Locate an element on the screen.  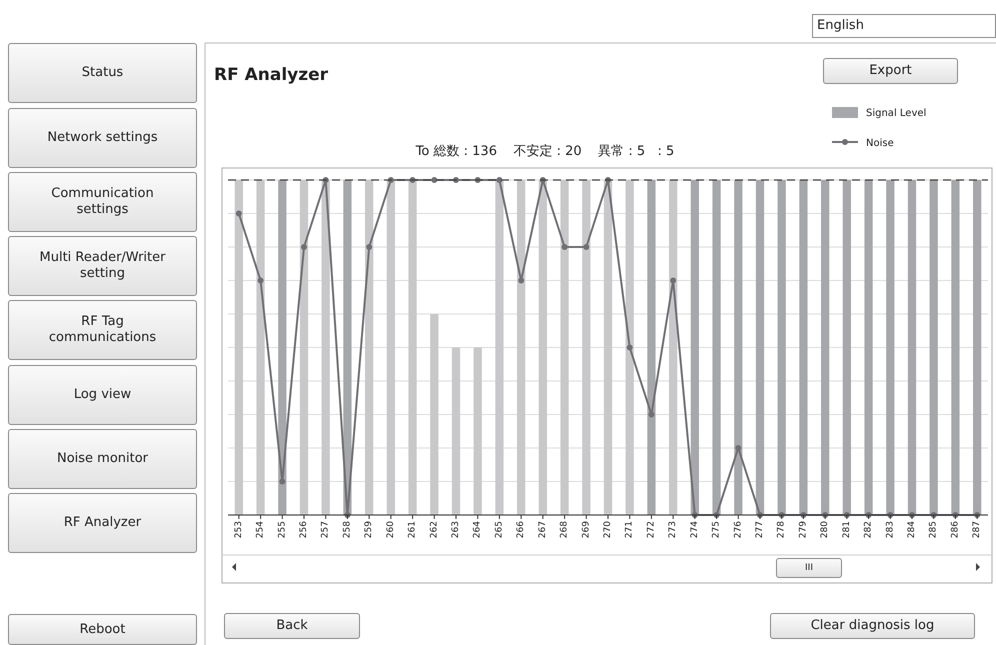
x-tick-label: 276 is located at coordinates (738, 529).